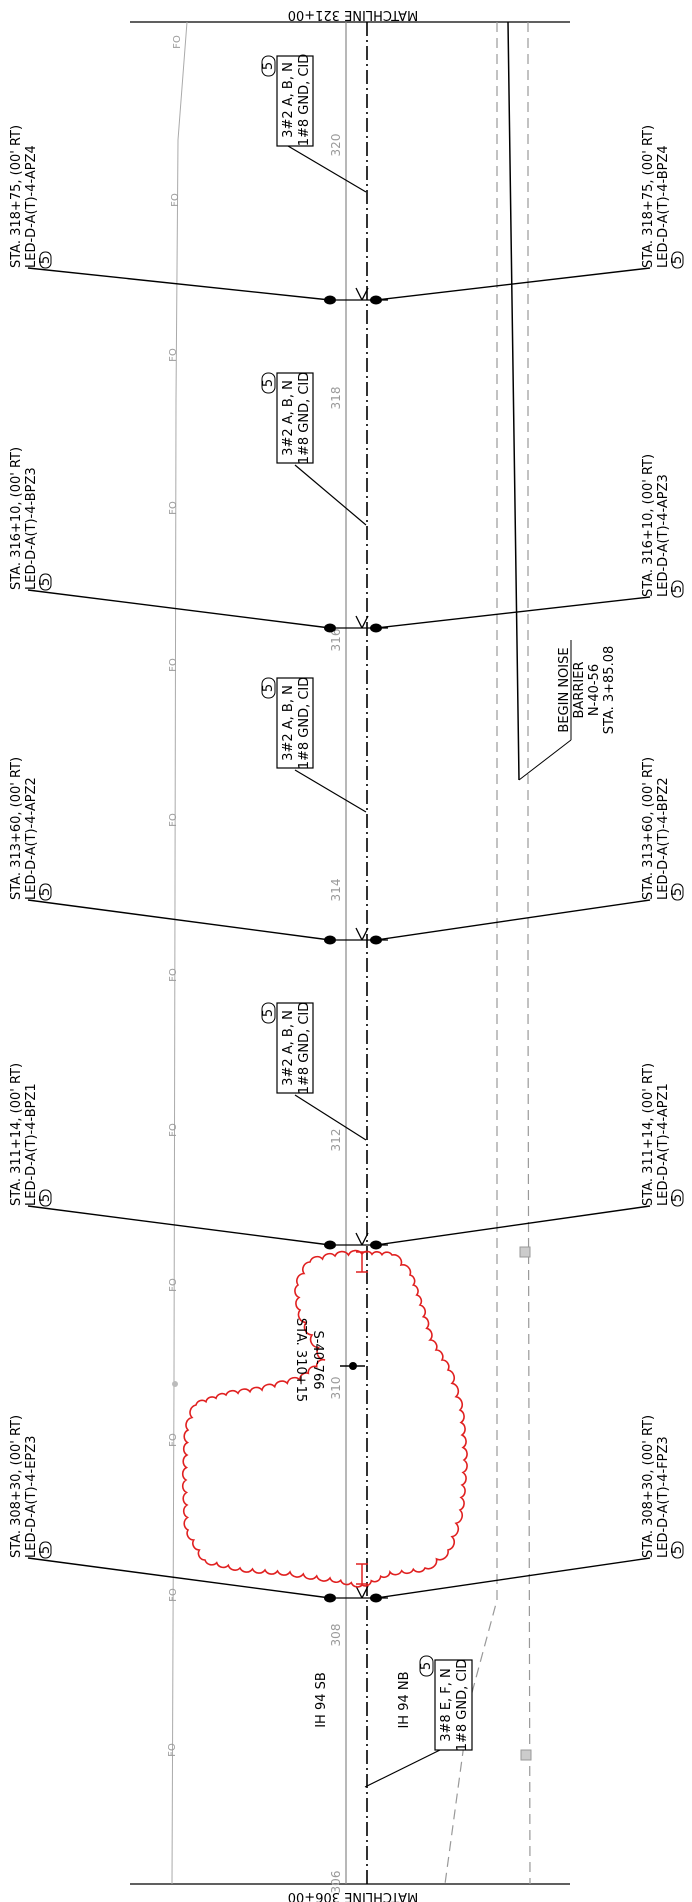  Describe the element at coordinates (173, 1130) in the screenshot. I see `fo-label-8: FO` at that location.